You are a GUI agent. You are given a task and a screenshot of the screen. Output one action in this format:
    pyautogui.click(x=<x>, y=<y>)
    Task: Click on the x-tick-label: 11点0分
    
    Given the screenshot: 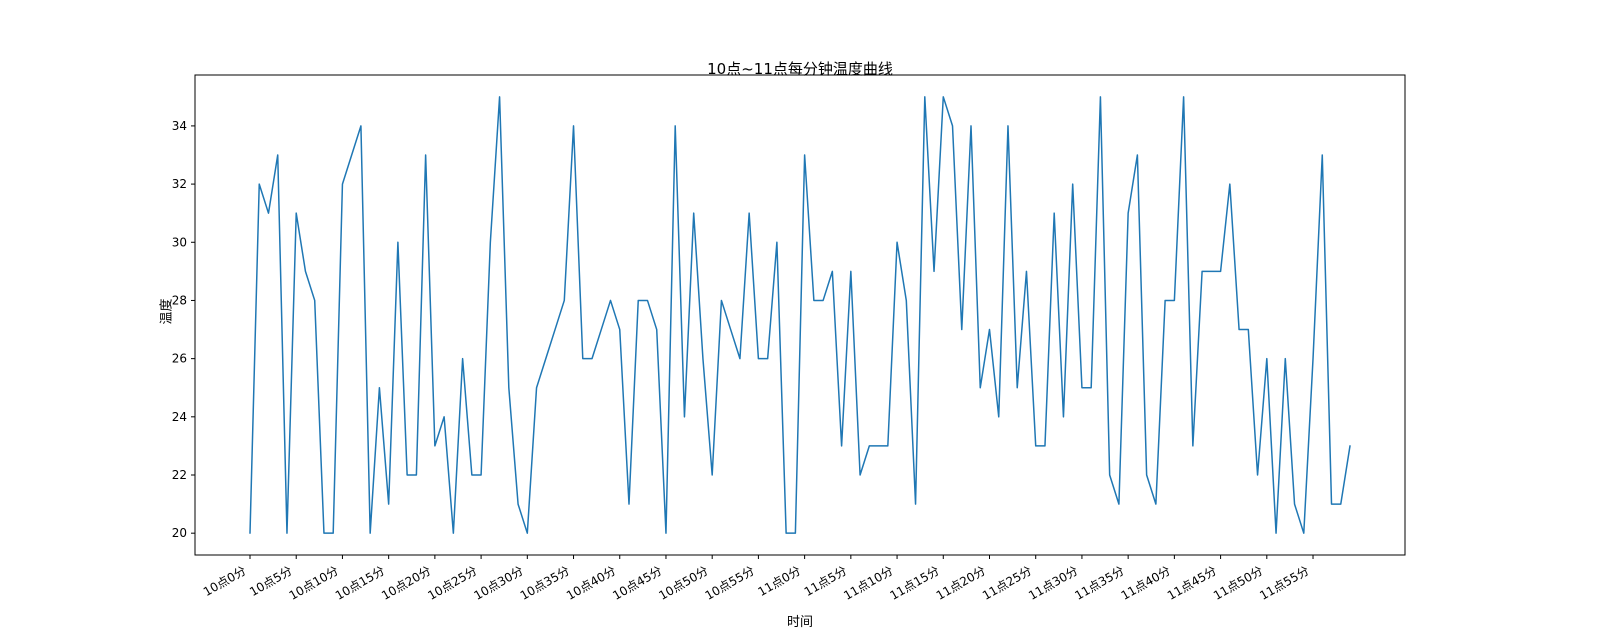 What is the action you would take?
    pyautogui.click(x=779, y=581)
    